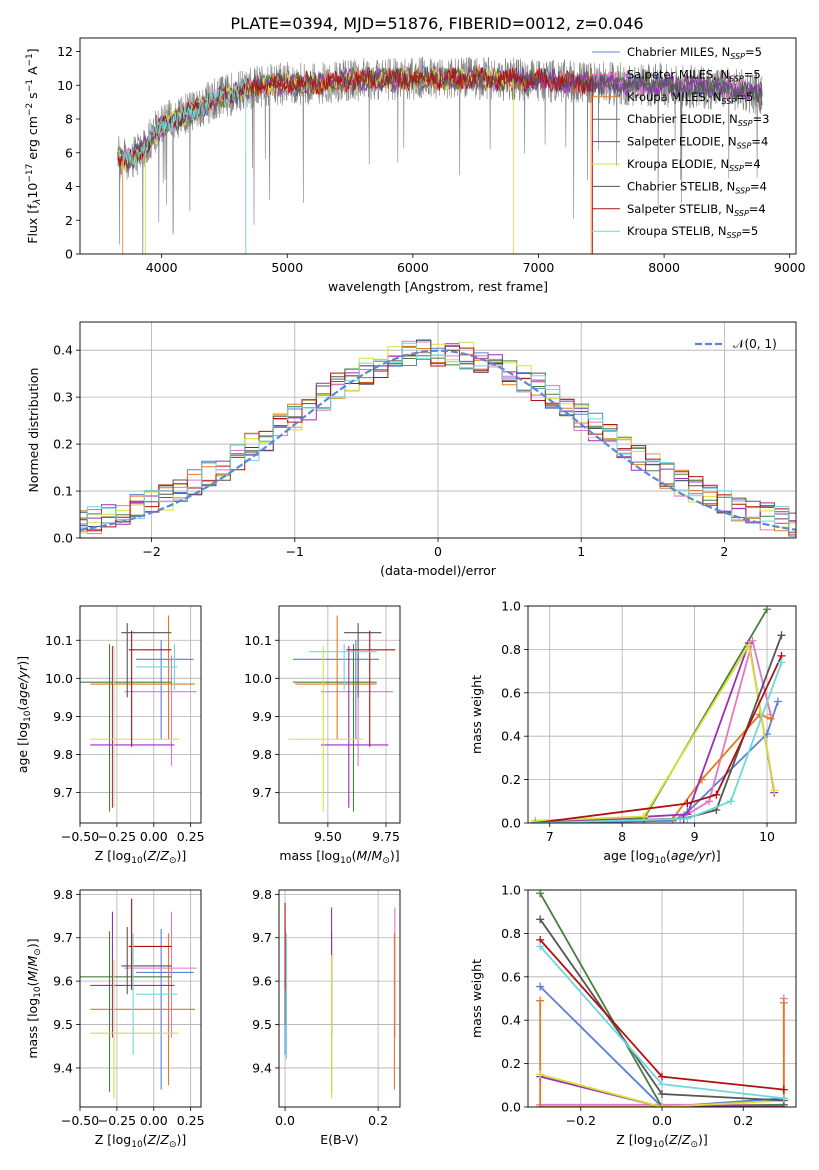  I want to click on y-axis-label-part: )], so click(32, 943).